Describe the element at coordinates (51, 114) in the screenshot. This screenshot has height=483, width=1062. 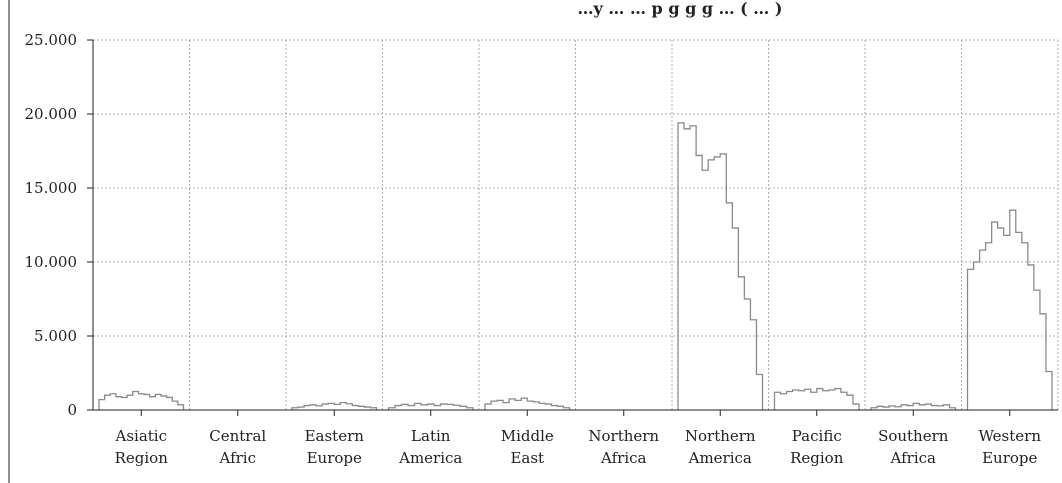
I see `y-tick-label: 20.000` at that location.